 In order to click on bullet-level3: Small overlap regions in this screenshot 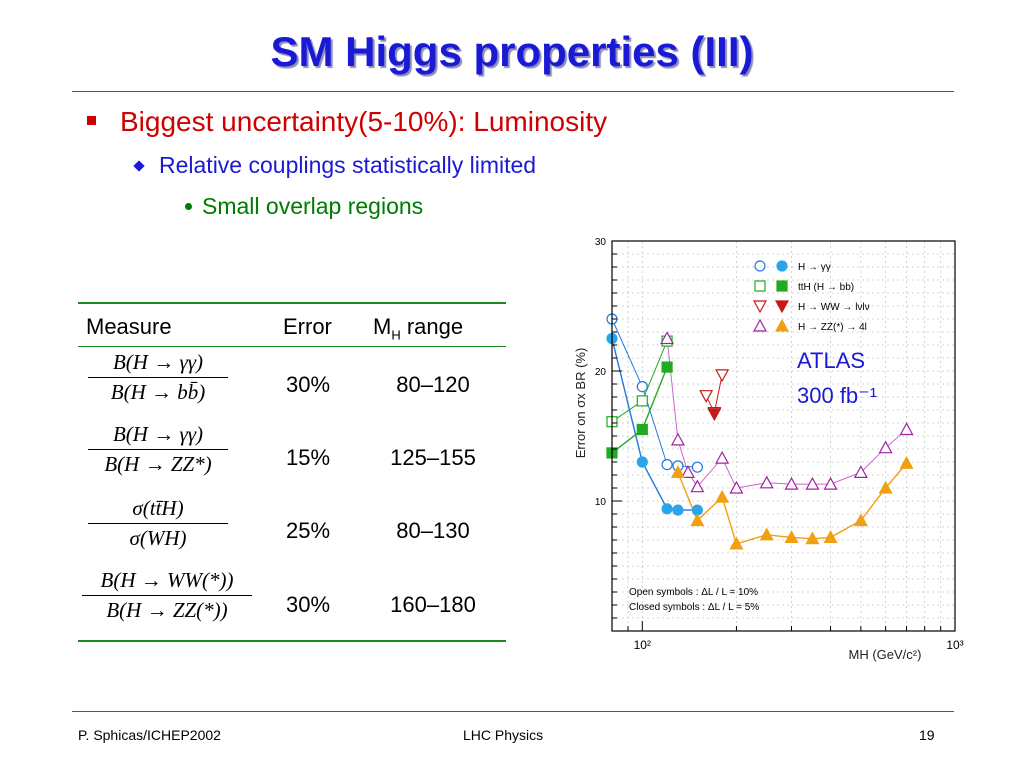, I will do `click(304, 206)`.